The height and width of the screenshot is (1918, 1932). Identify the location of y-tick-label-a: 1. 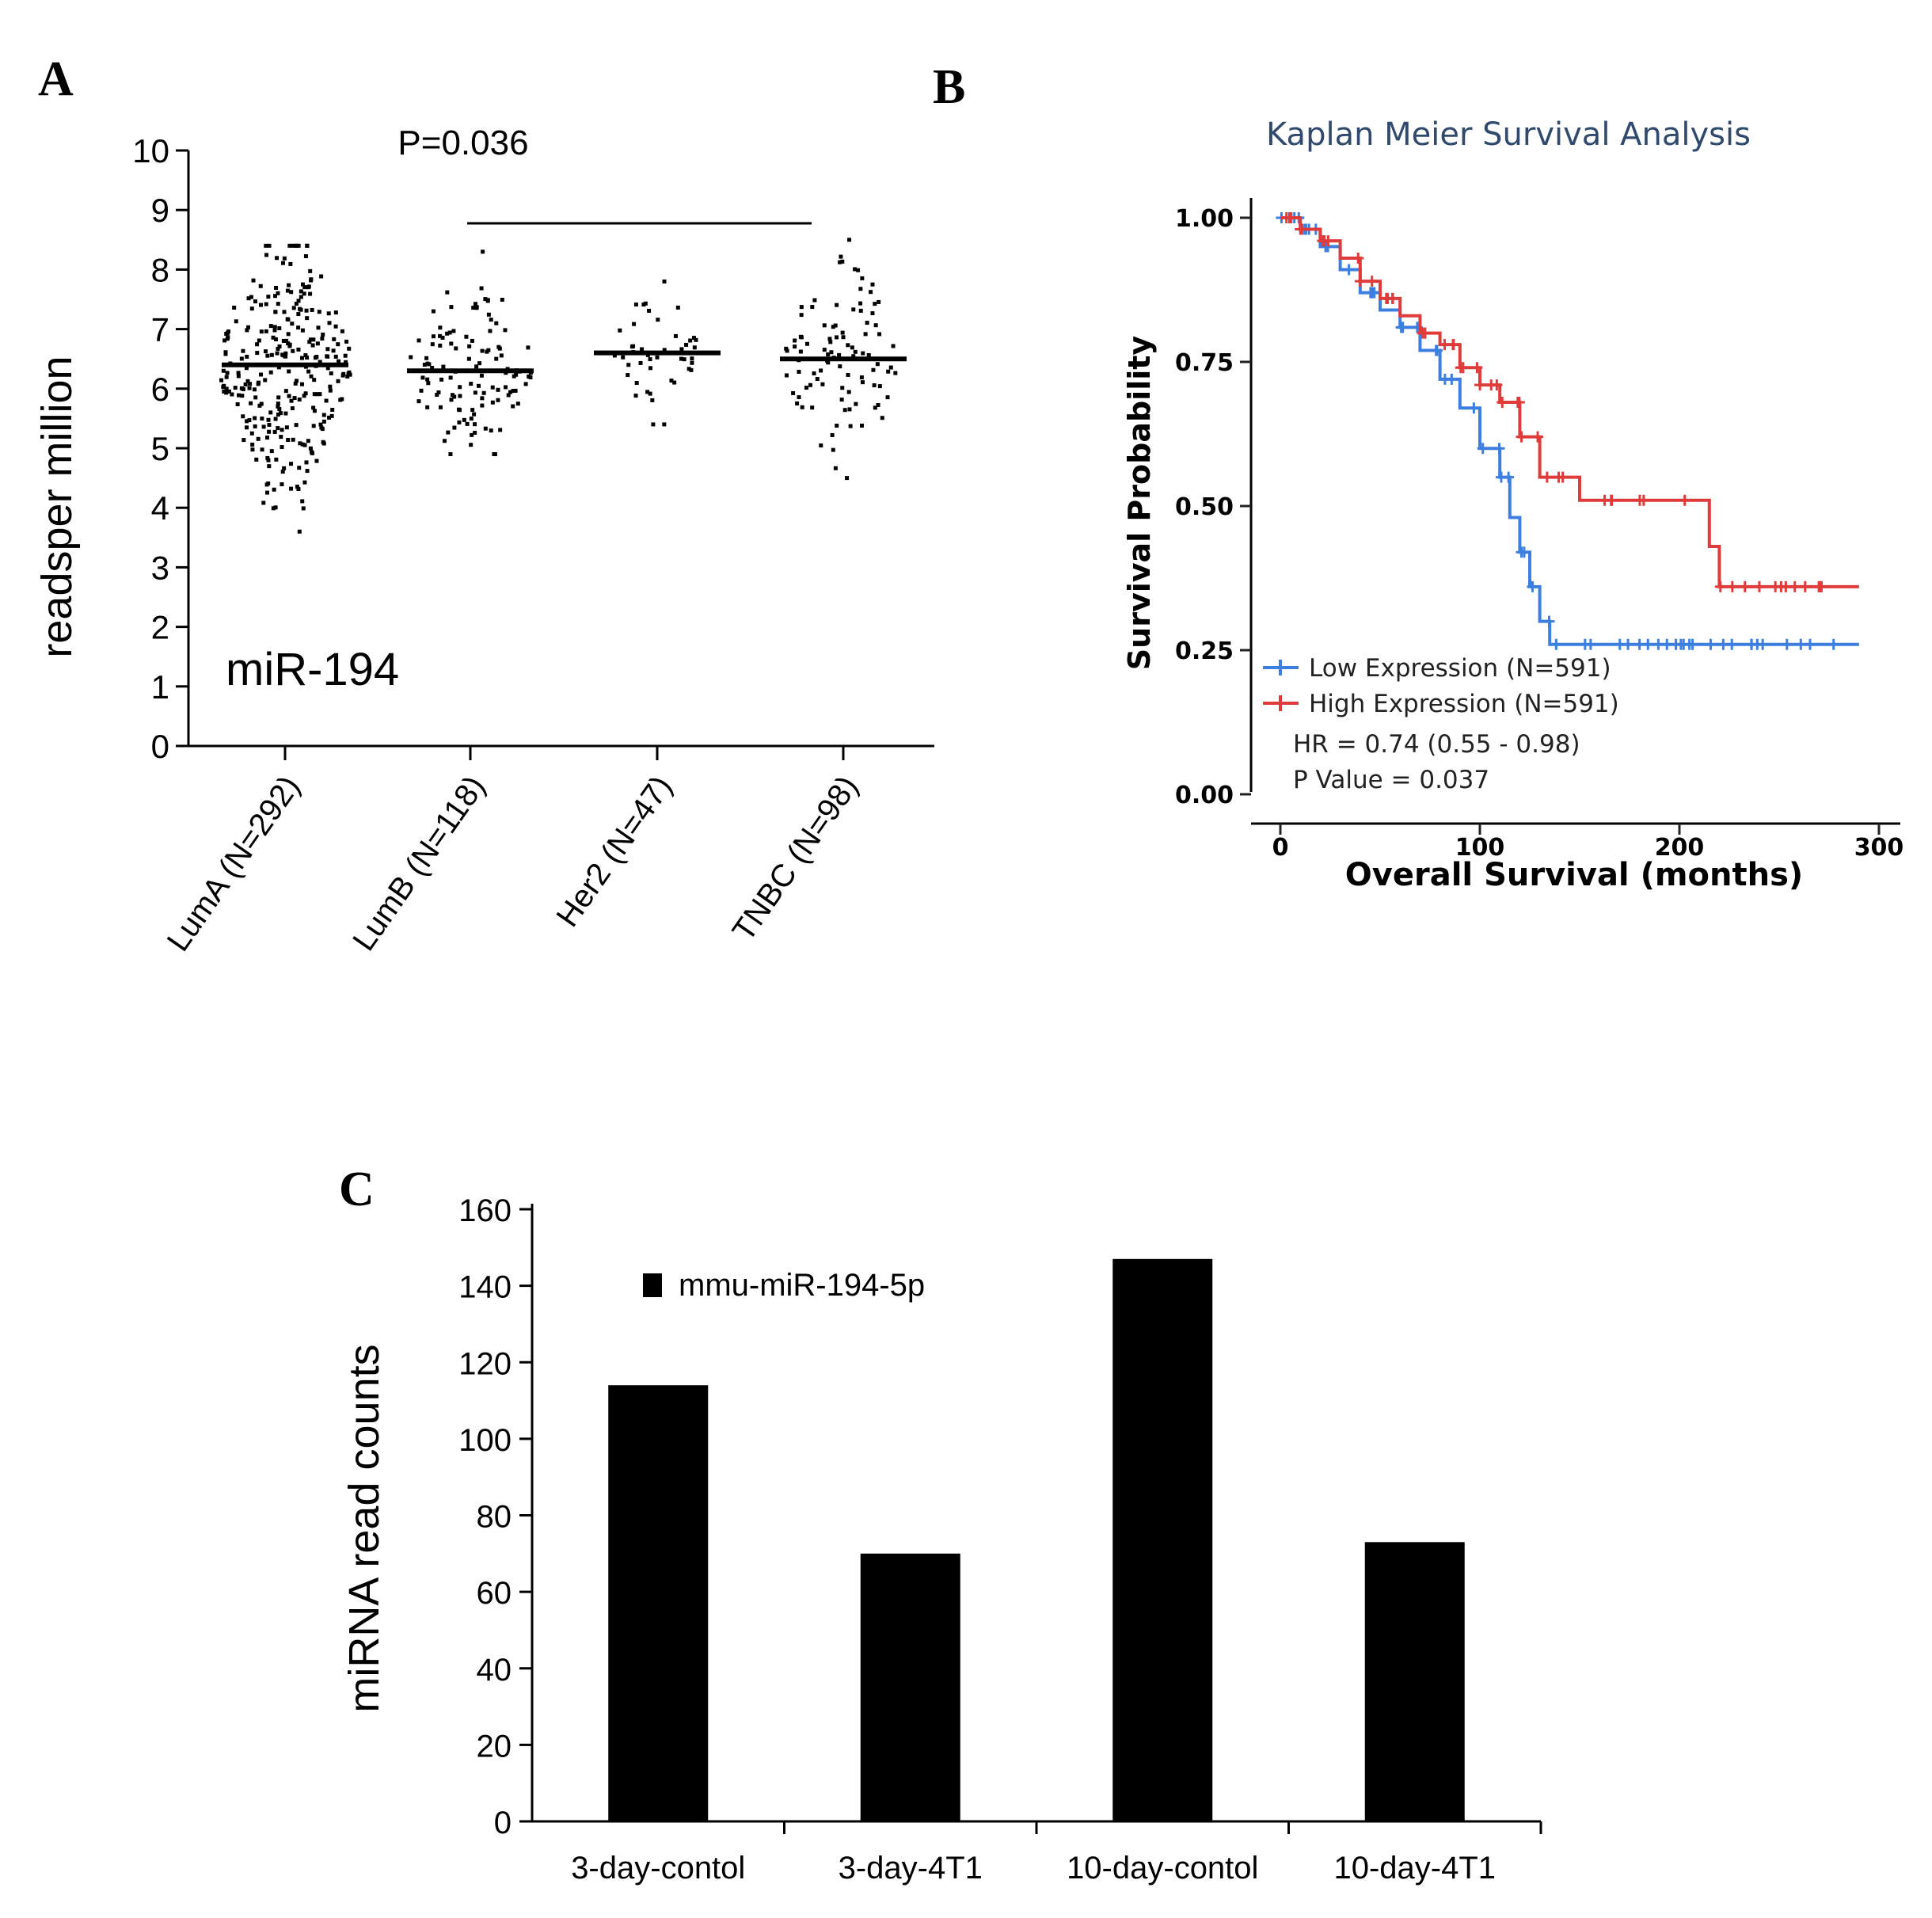
(160, 687).